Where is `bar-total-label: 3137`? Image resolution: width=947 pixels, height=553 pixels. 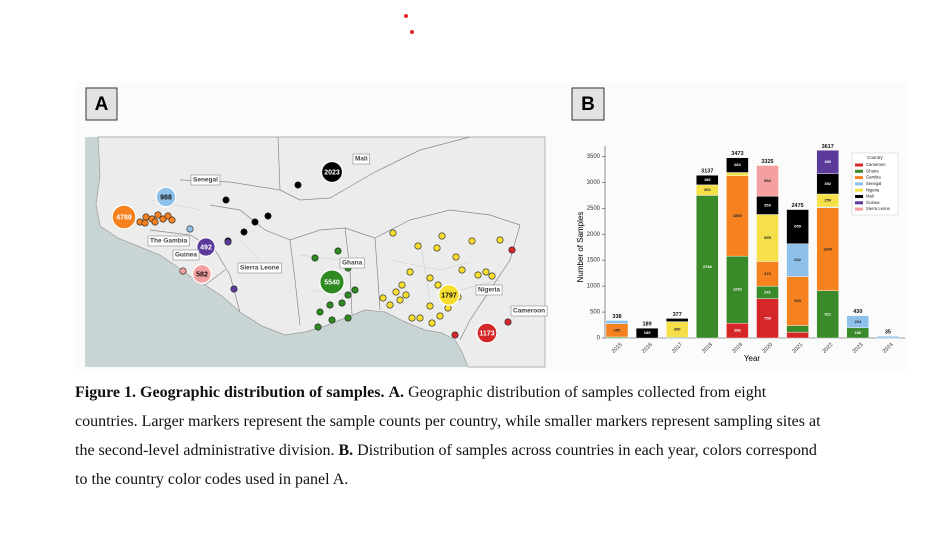
bar-total-label: 3137 is located at coordinates (707, 172).